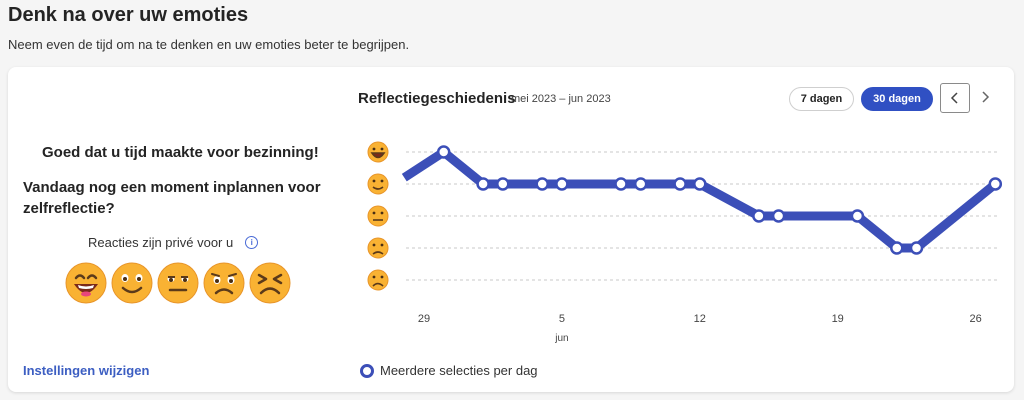 The height and width of the screenshot is (400, 1024). I want to click on previous-period-button, so click(955, 98).